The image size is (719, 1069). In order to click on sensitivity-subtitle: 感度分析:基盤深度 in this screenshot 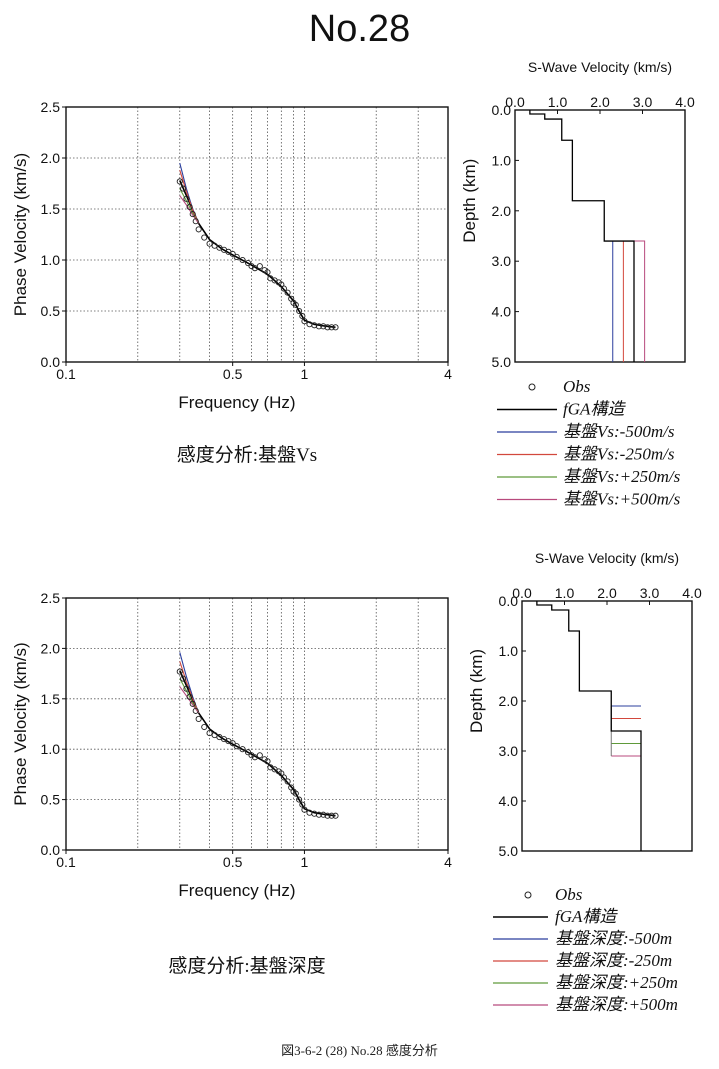, I will do `click(246, 966)`.